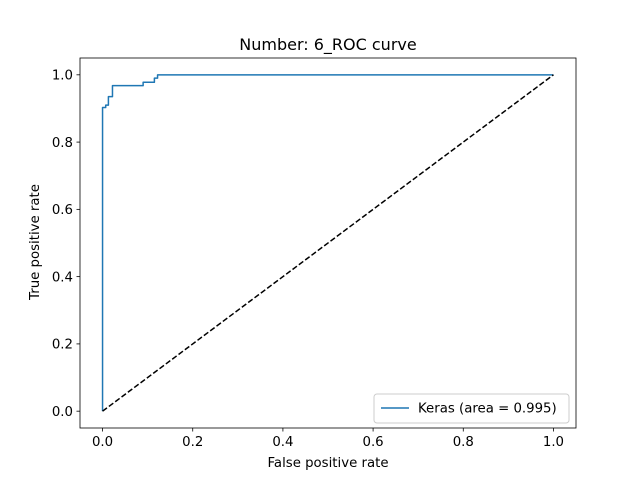  I want to click on y-tick-label: 0.6, so click(62, 210).